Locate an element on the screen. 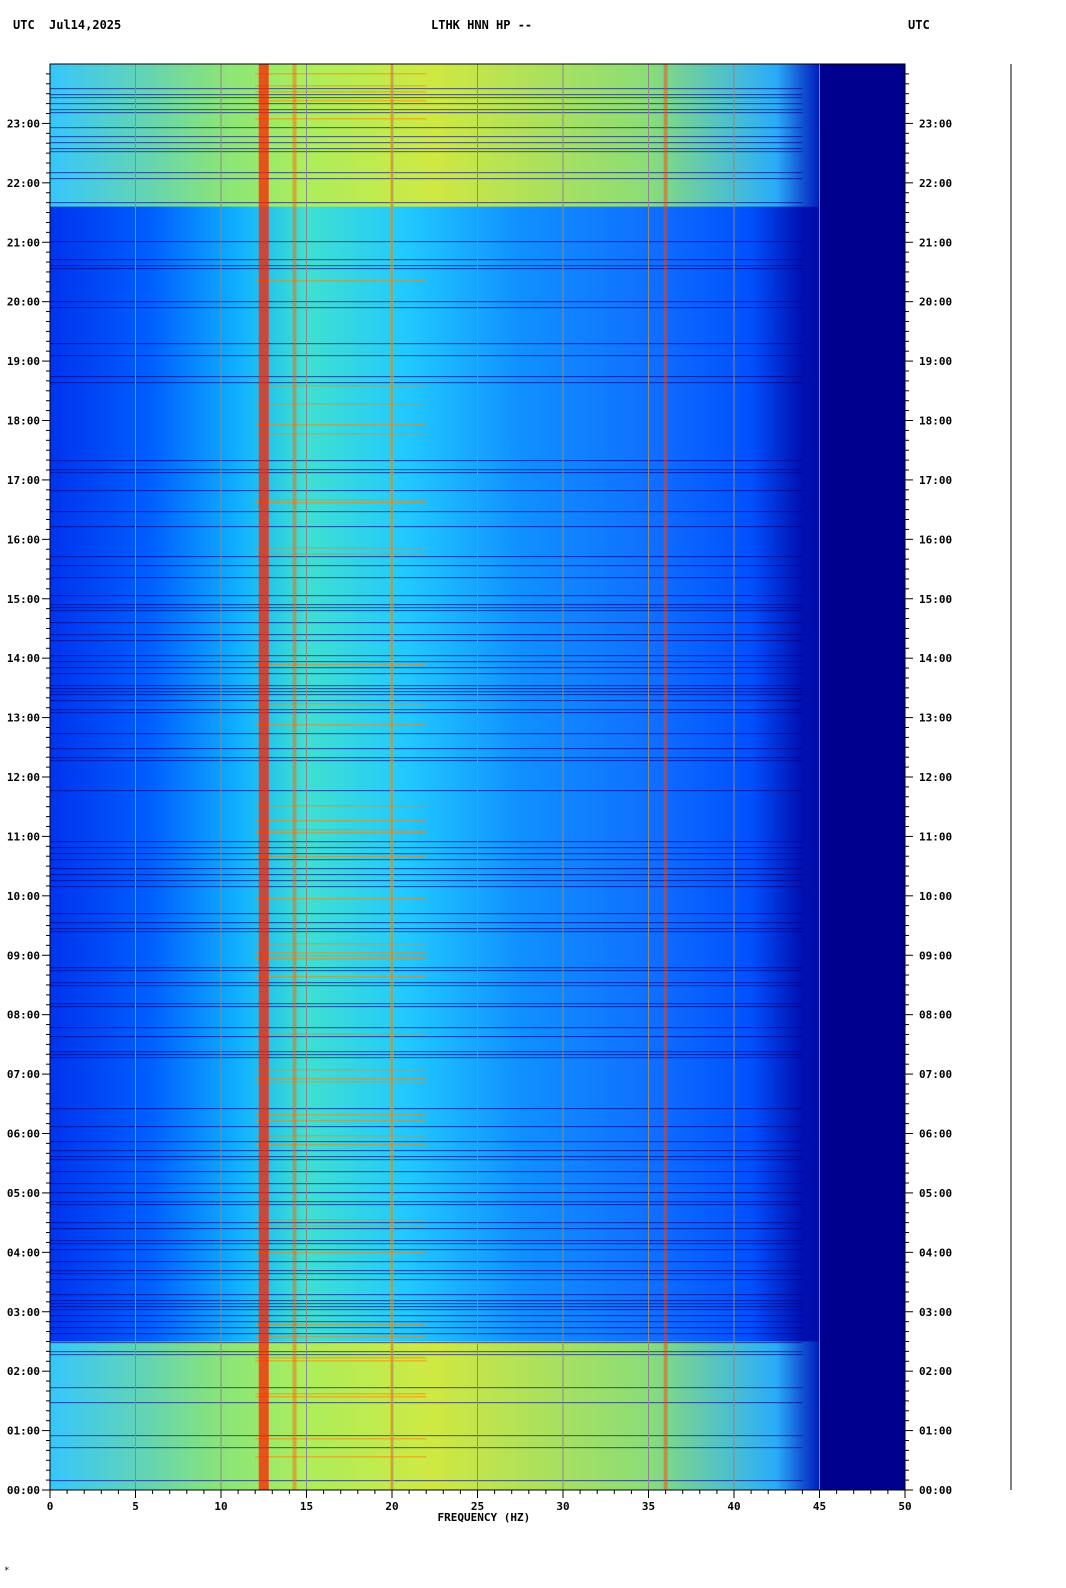 The width and height of the screenshot is (1066, 1588). header-date: Jul14,2025 is located at coordinates (85, 25).